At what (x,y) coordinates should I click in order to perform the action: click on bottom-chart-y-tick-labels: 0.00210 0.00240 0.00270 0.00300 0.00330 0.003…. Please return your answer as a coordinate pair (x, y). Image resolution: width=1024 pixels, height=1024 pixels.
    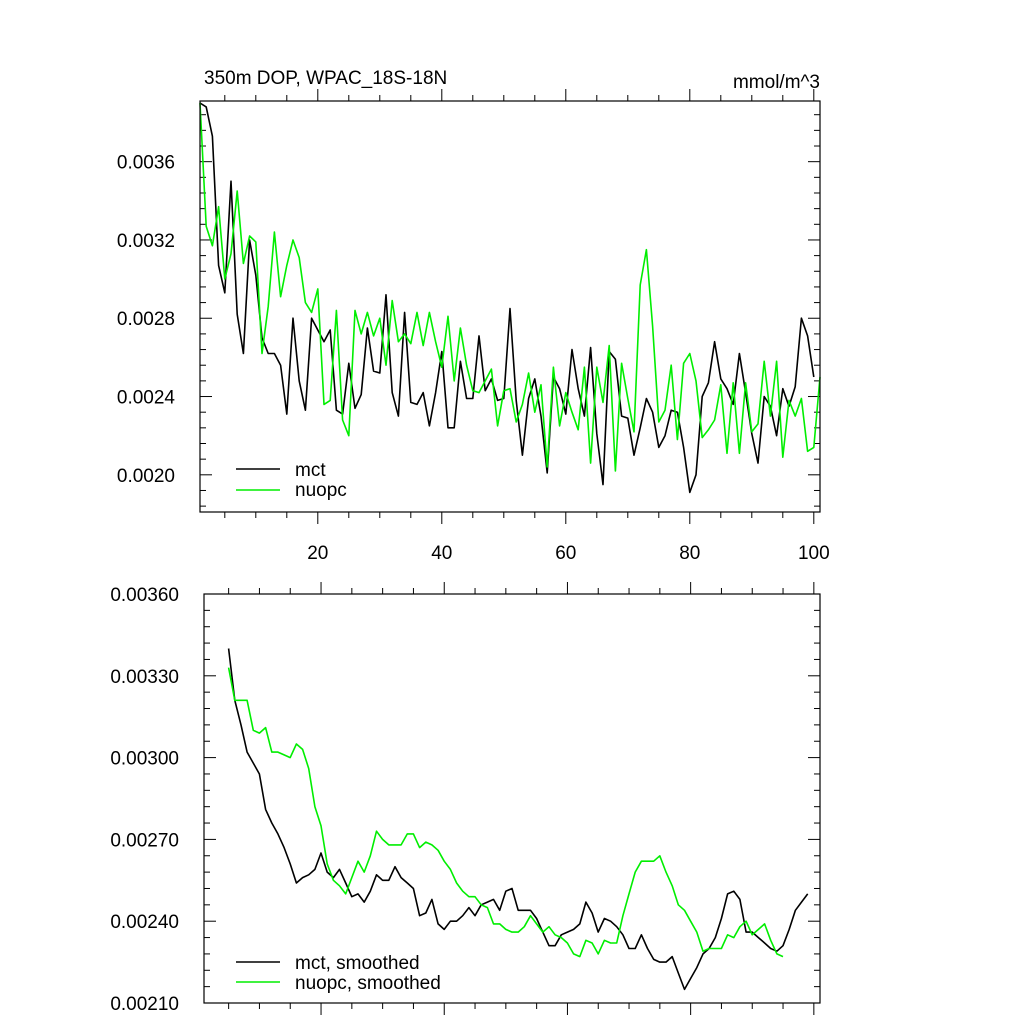
    Looking at the image, I should click on (144, 800).